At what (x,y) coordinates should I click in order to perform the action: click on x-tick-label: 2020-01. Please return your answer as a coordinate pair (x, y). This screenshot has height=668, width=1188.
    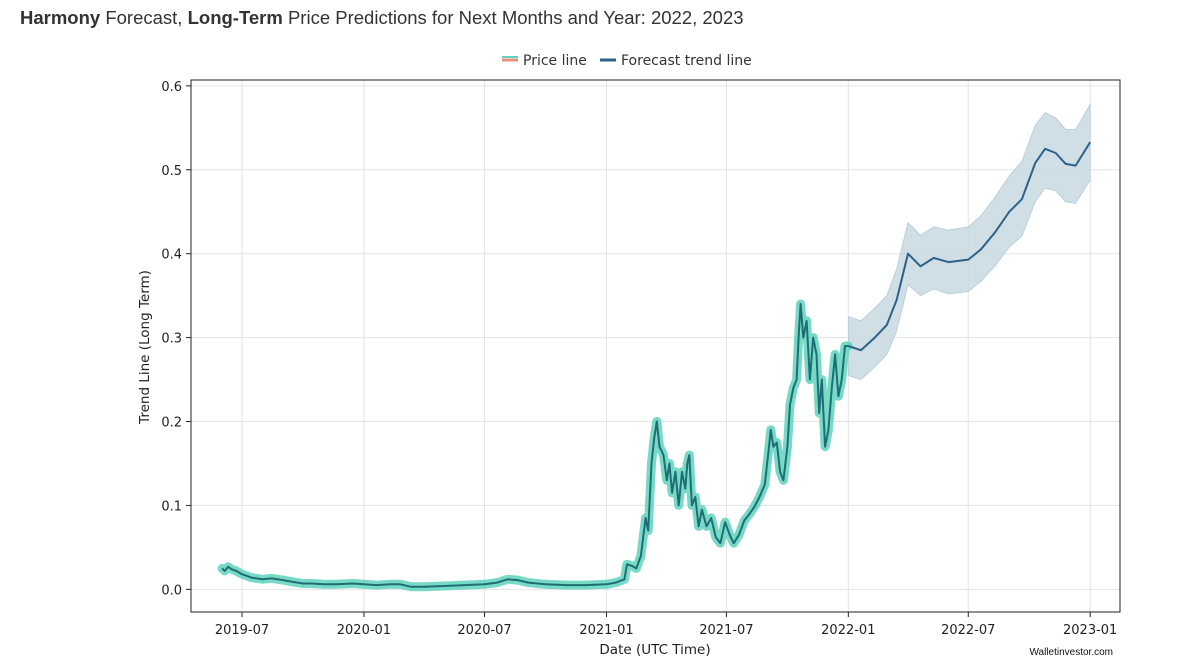
    Looking at the image, I should click on (364, 630).